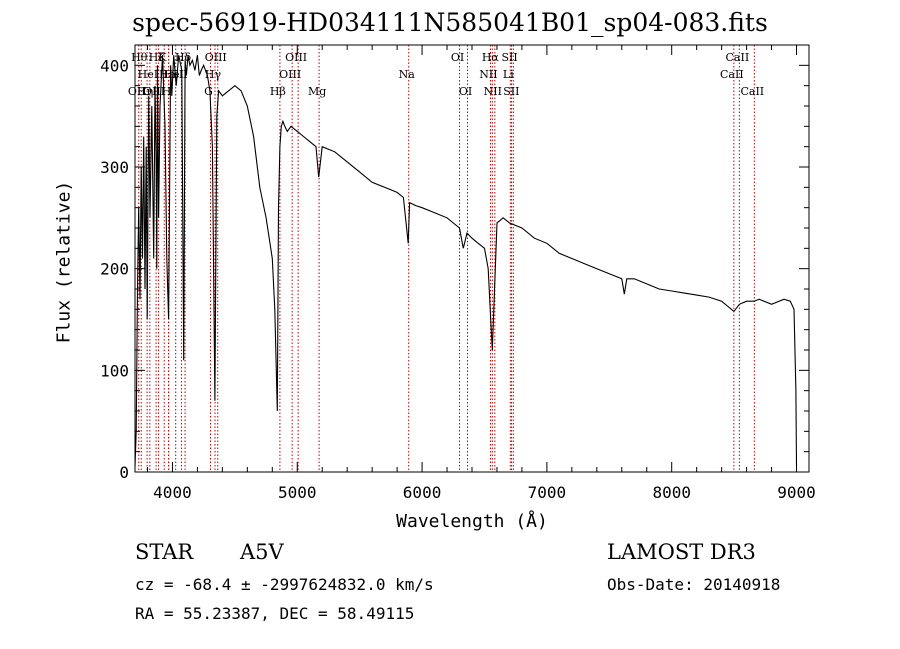 The width and height of the screenshot is (900, 649). Describe the element at coordinates (172, 492) in the screenshot. I see `x-tick-label: 4000` at that location.